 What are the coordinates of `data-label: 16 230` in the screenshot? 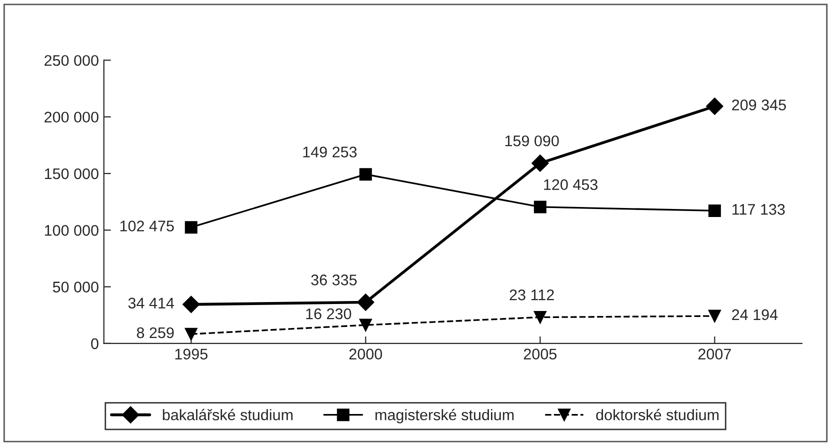 It's located at (329, 314).